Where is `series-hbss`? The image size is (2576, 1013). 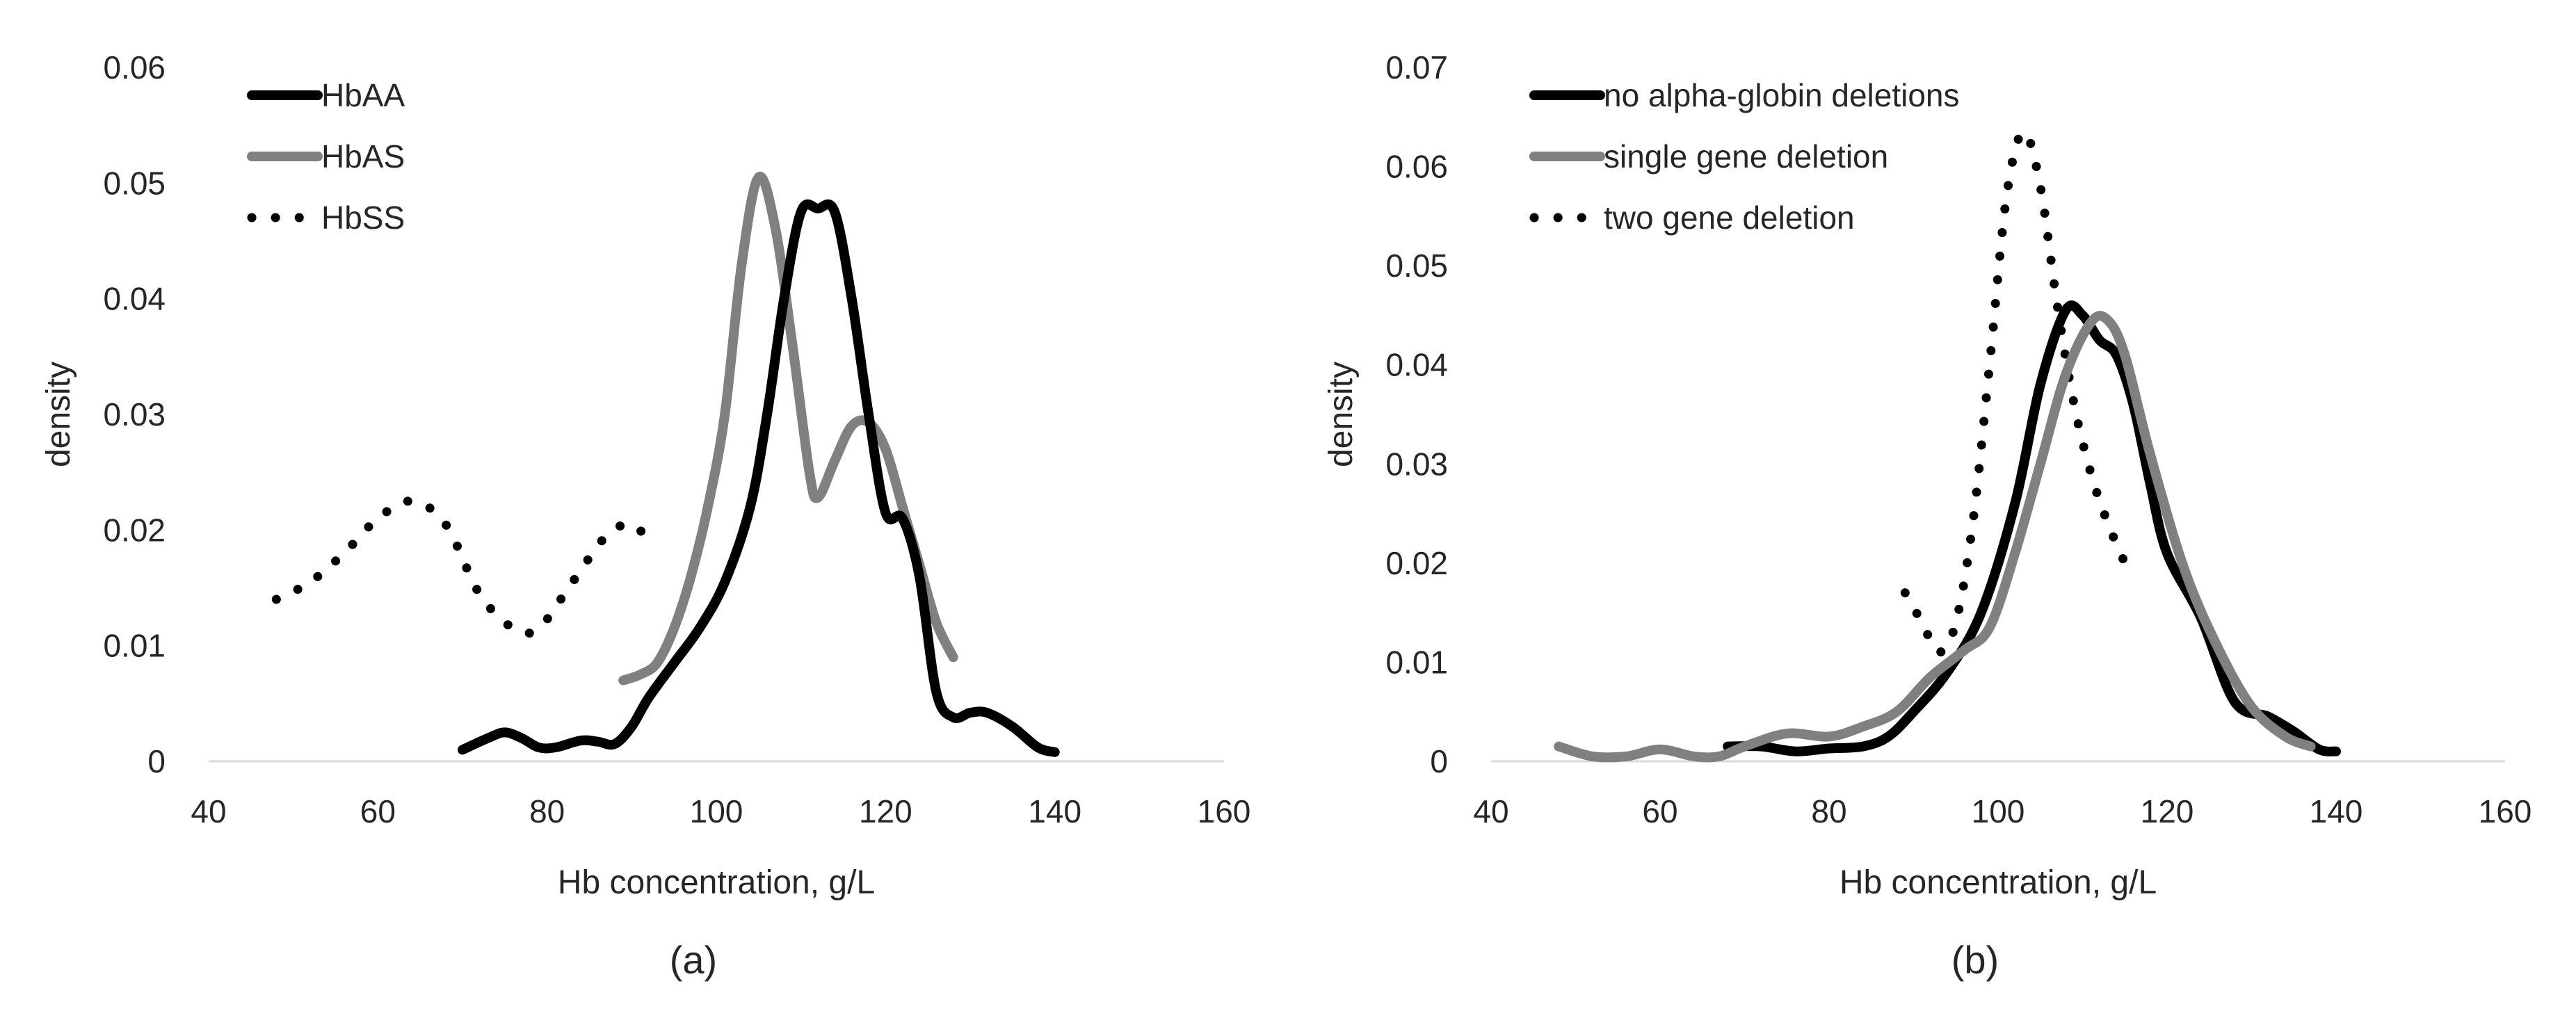
series-hbss is located at coordinates (462, 567).